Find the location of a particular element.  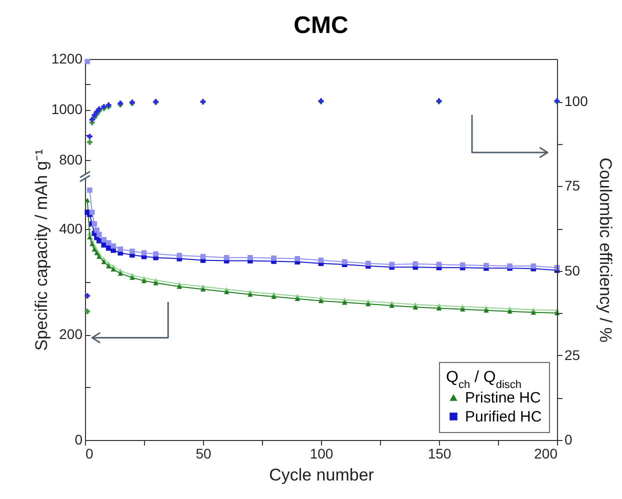

x-axis-title: Cycle number is located at coordinates (321, 475).